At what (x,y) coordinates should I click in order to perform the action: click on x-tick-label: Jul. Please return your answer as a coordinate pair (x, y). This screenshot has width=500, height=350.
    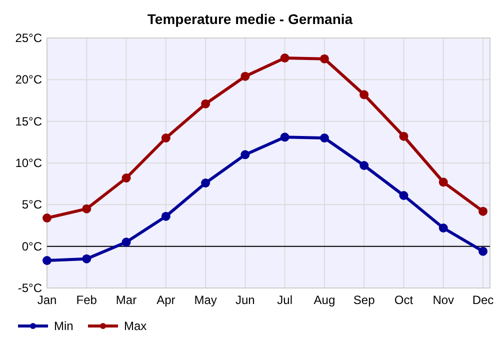
    Looking at the image, I should click on (284, 300).